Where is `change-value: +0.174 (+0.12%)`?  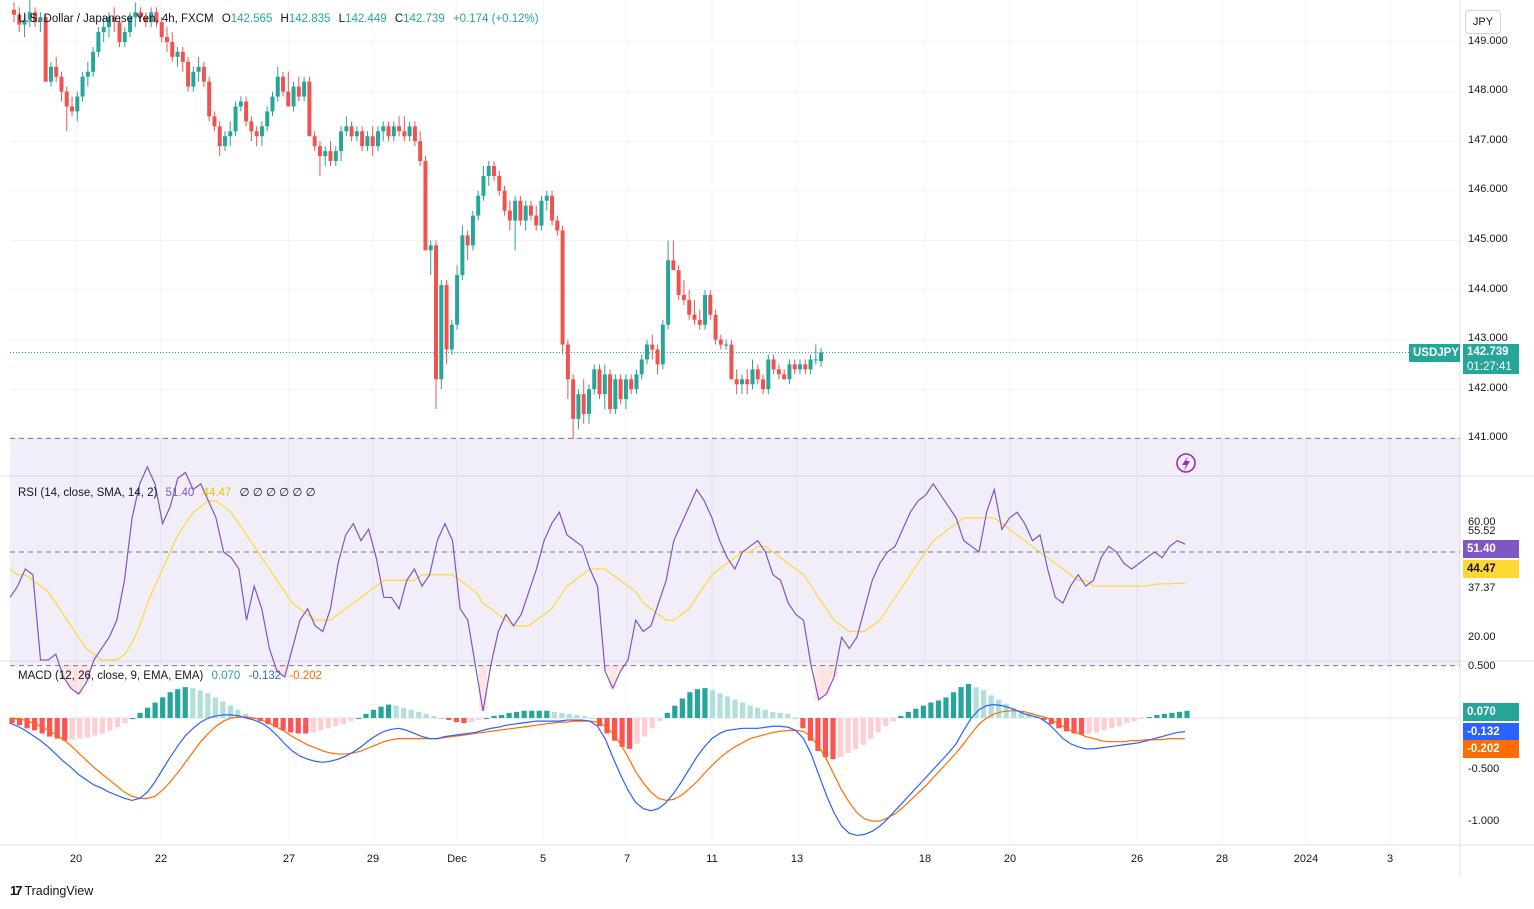
change-value: +0.174 (+0.12%) is located at coordinates (495, 19).